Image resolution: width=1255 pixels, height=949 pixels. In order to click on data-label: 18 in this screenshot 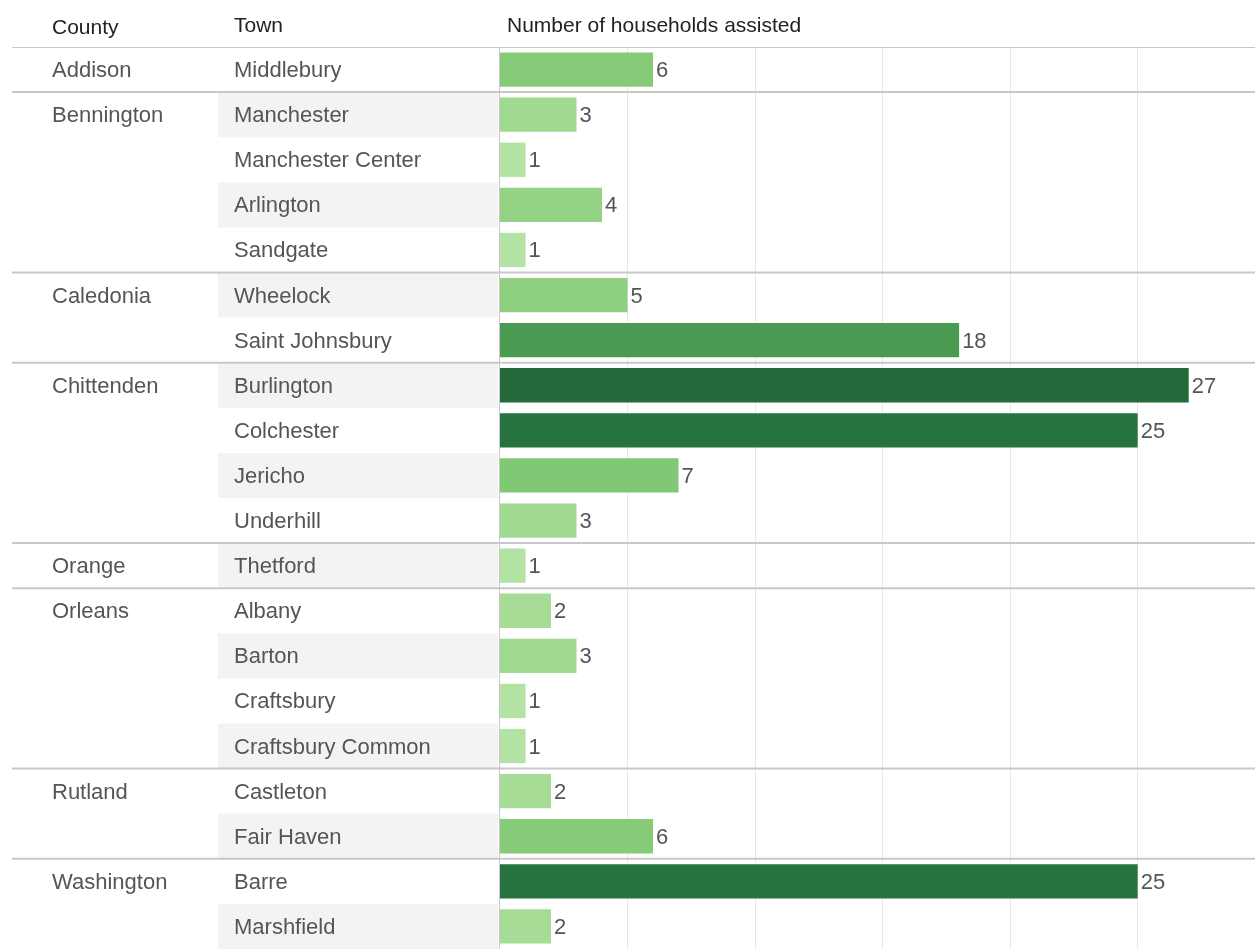, I will do `click(974, 340)`.